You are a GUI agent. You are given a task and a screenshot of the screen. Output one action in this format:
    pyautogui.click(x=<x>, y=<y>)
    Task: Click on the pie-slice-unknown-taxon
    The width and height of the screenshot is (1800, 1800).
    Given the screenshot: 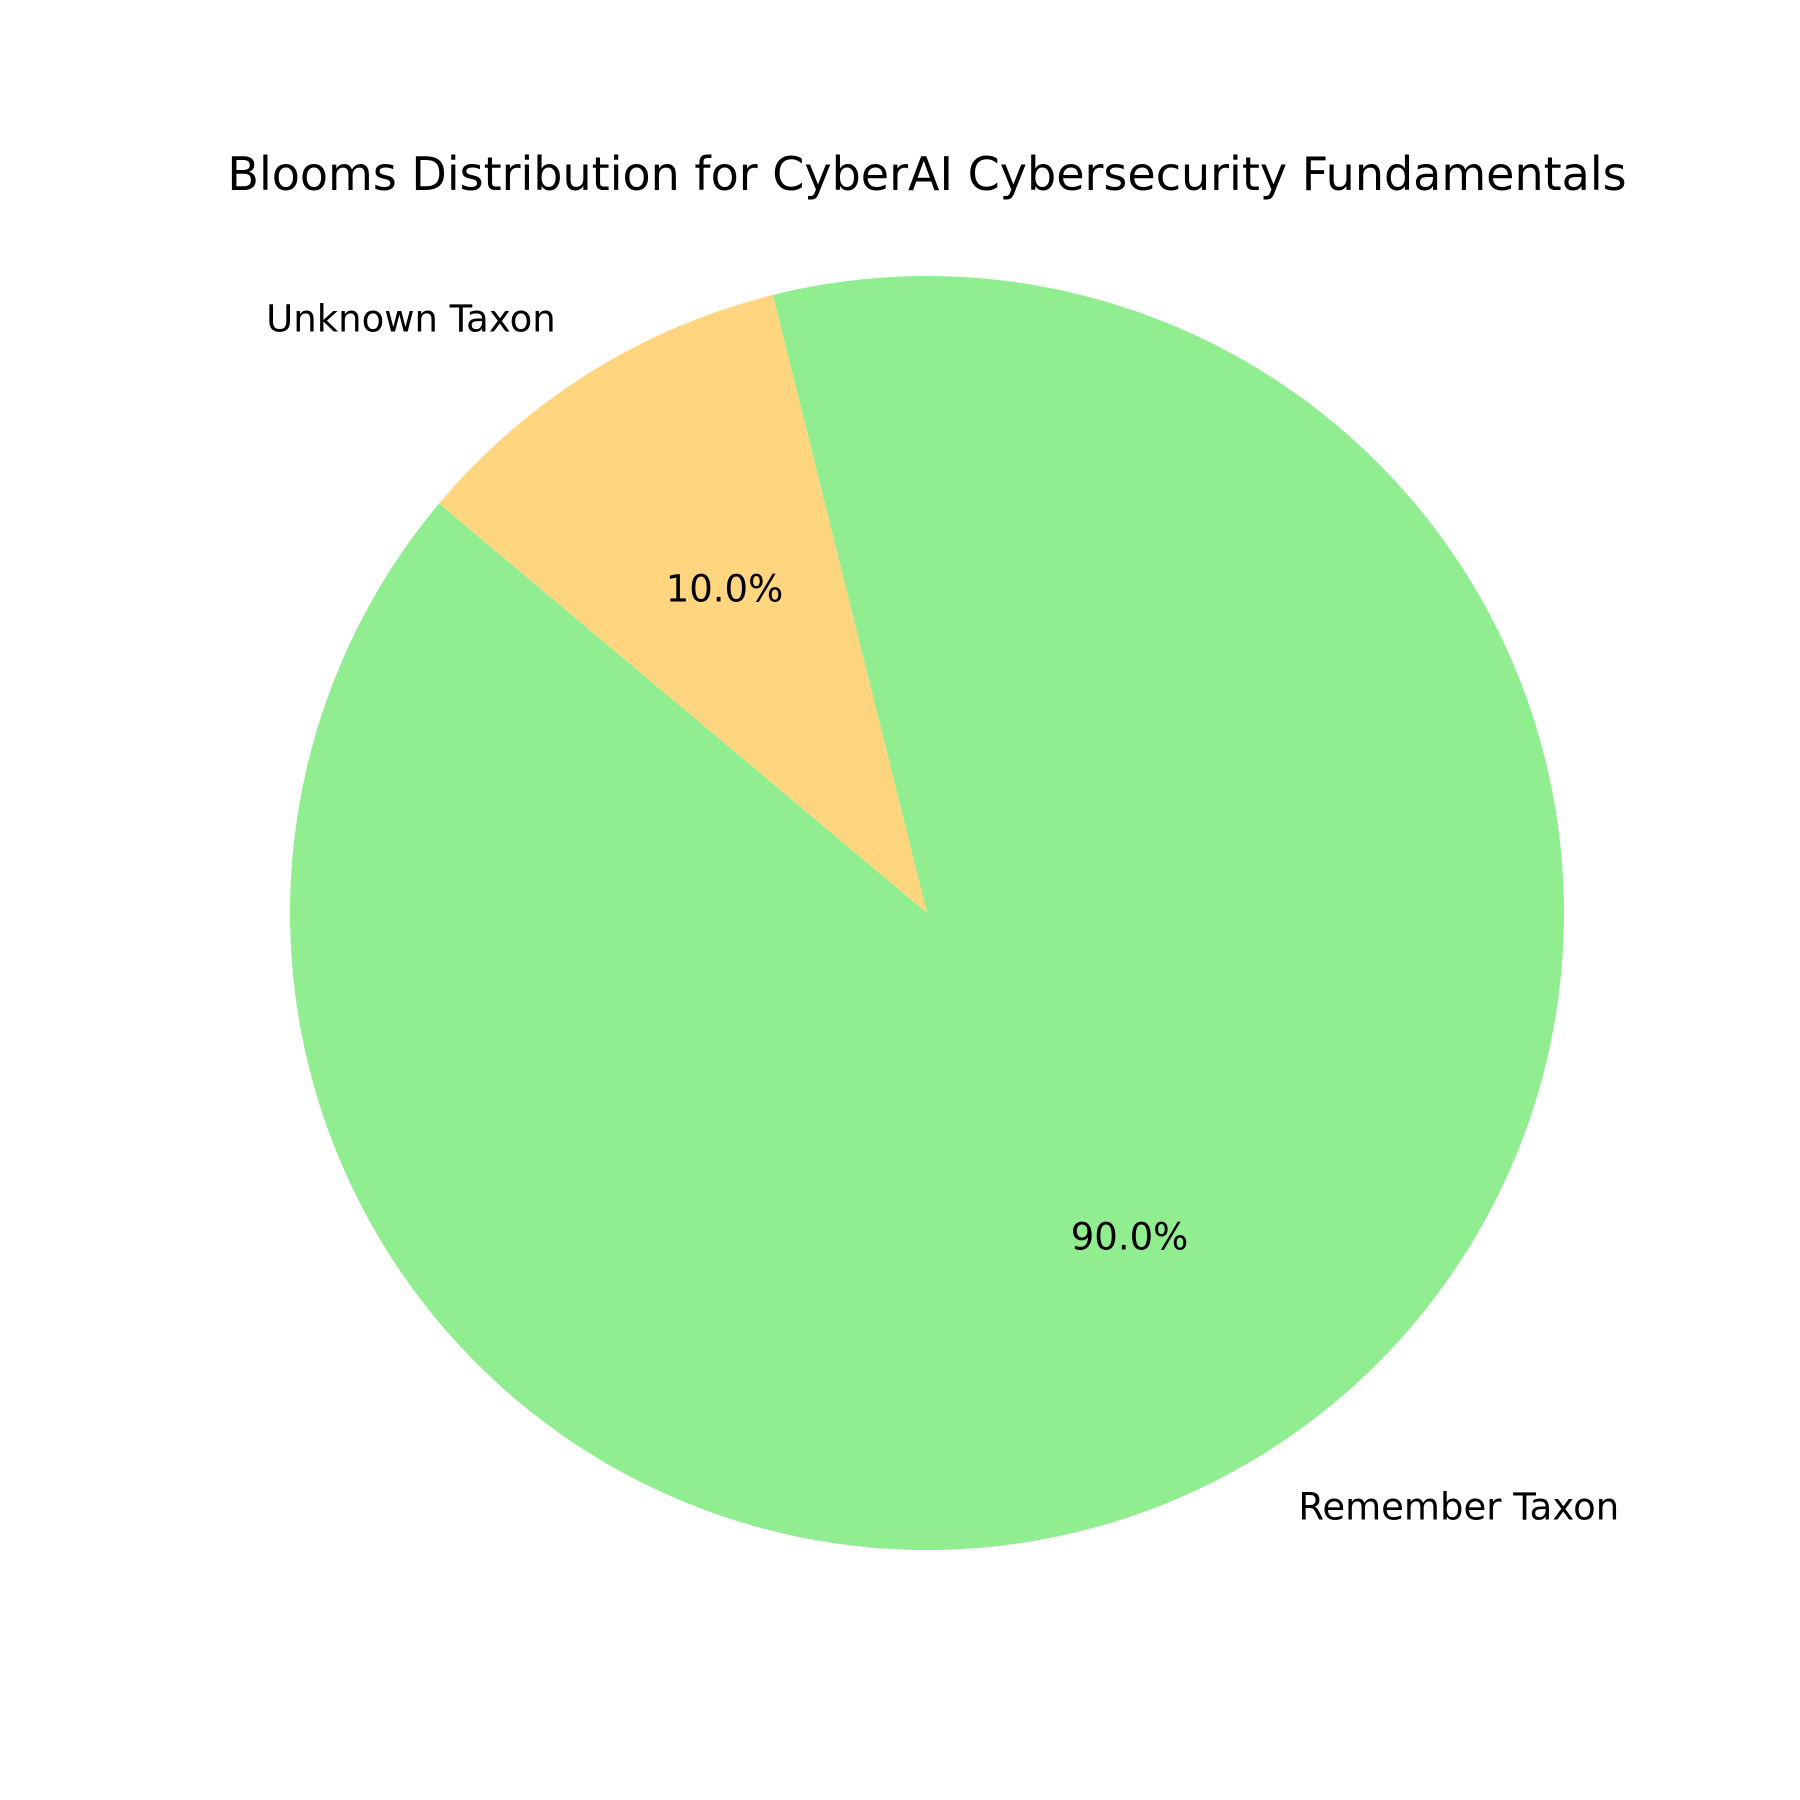 What is the action you would take?
    pyautogui.click(x=683, y=603)
    